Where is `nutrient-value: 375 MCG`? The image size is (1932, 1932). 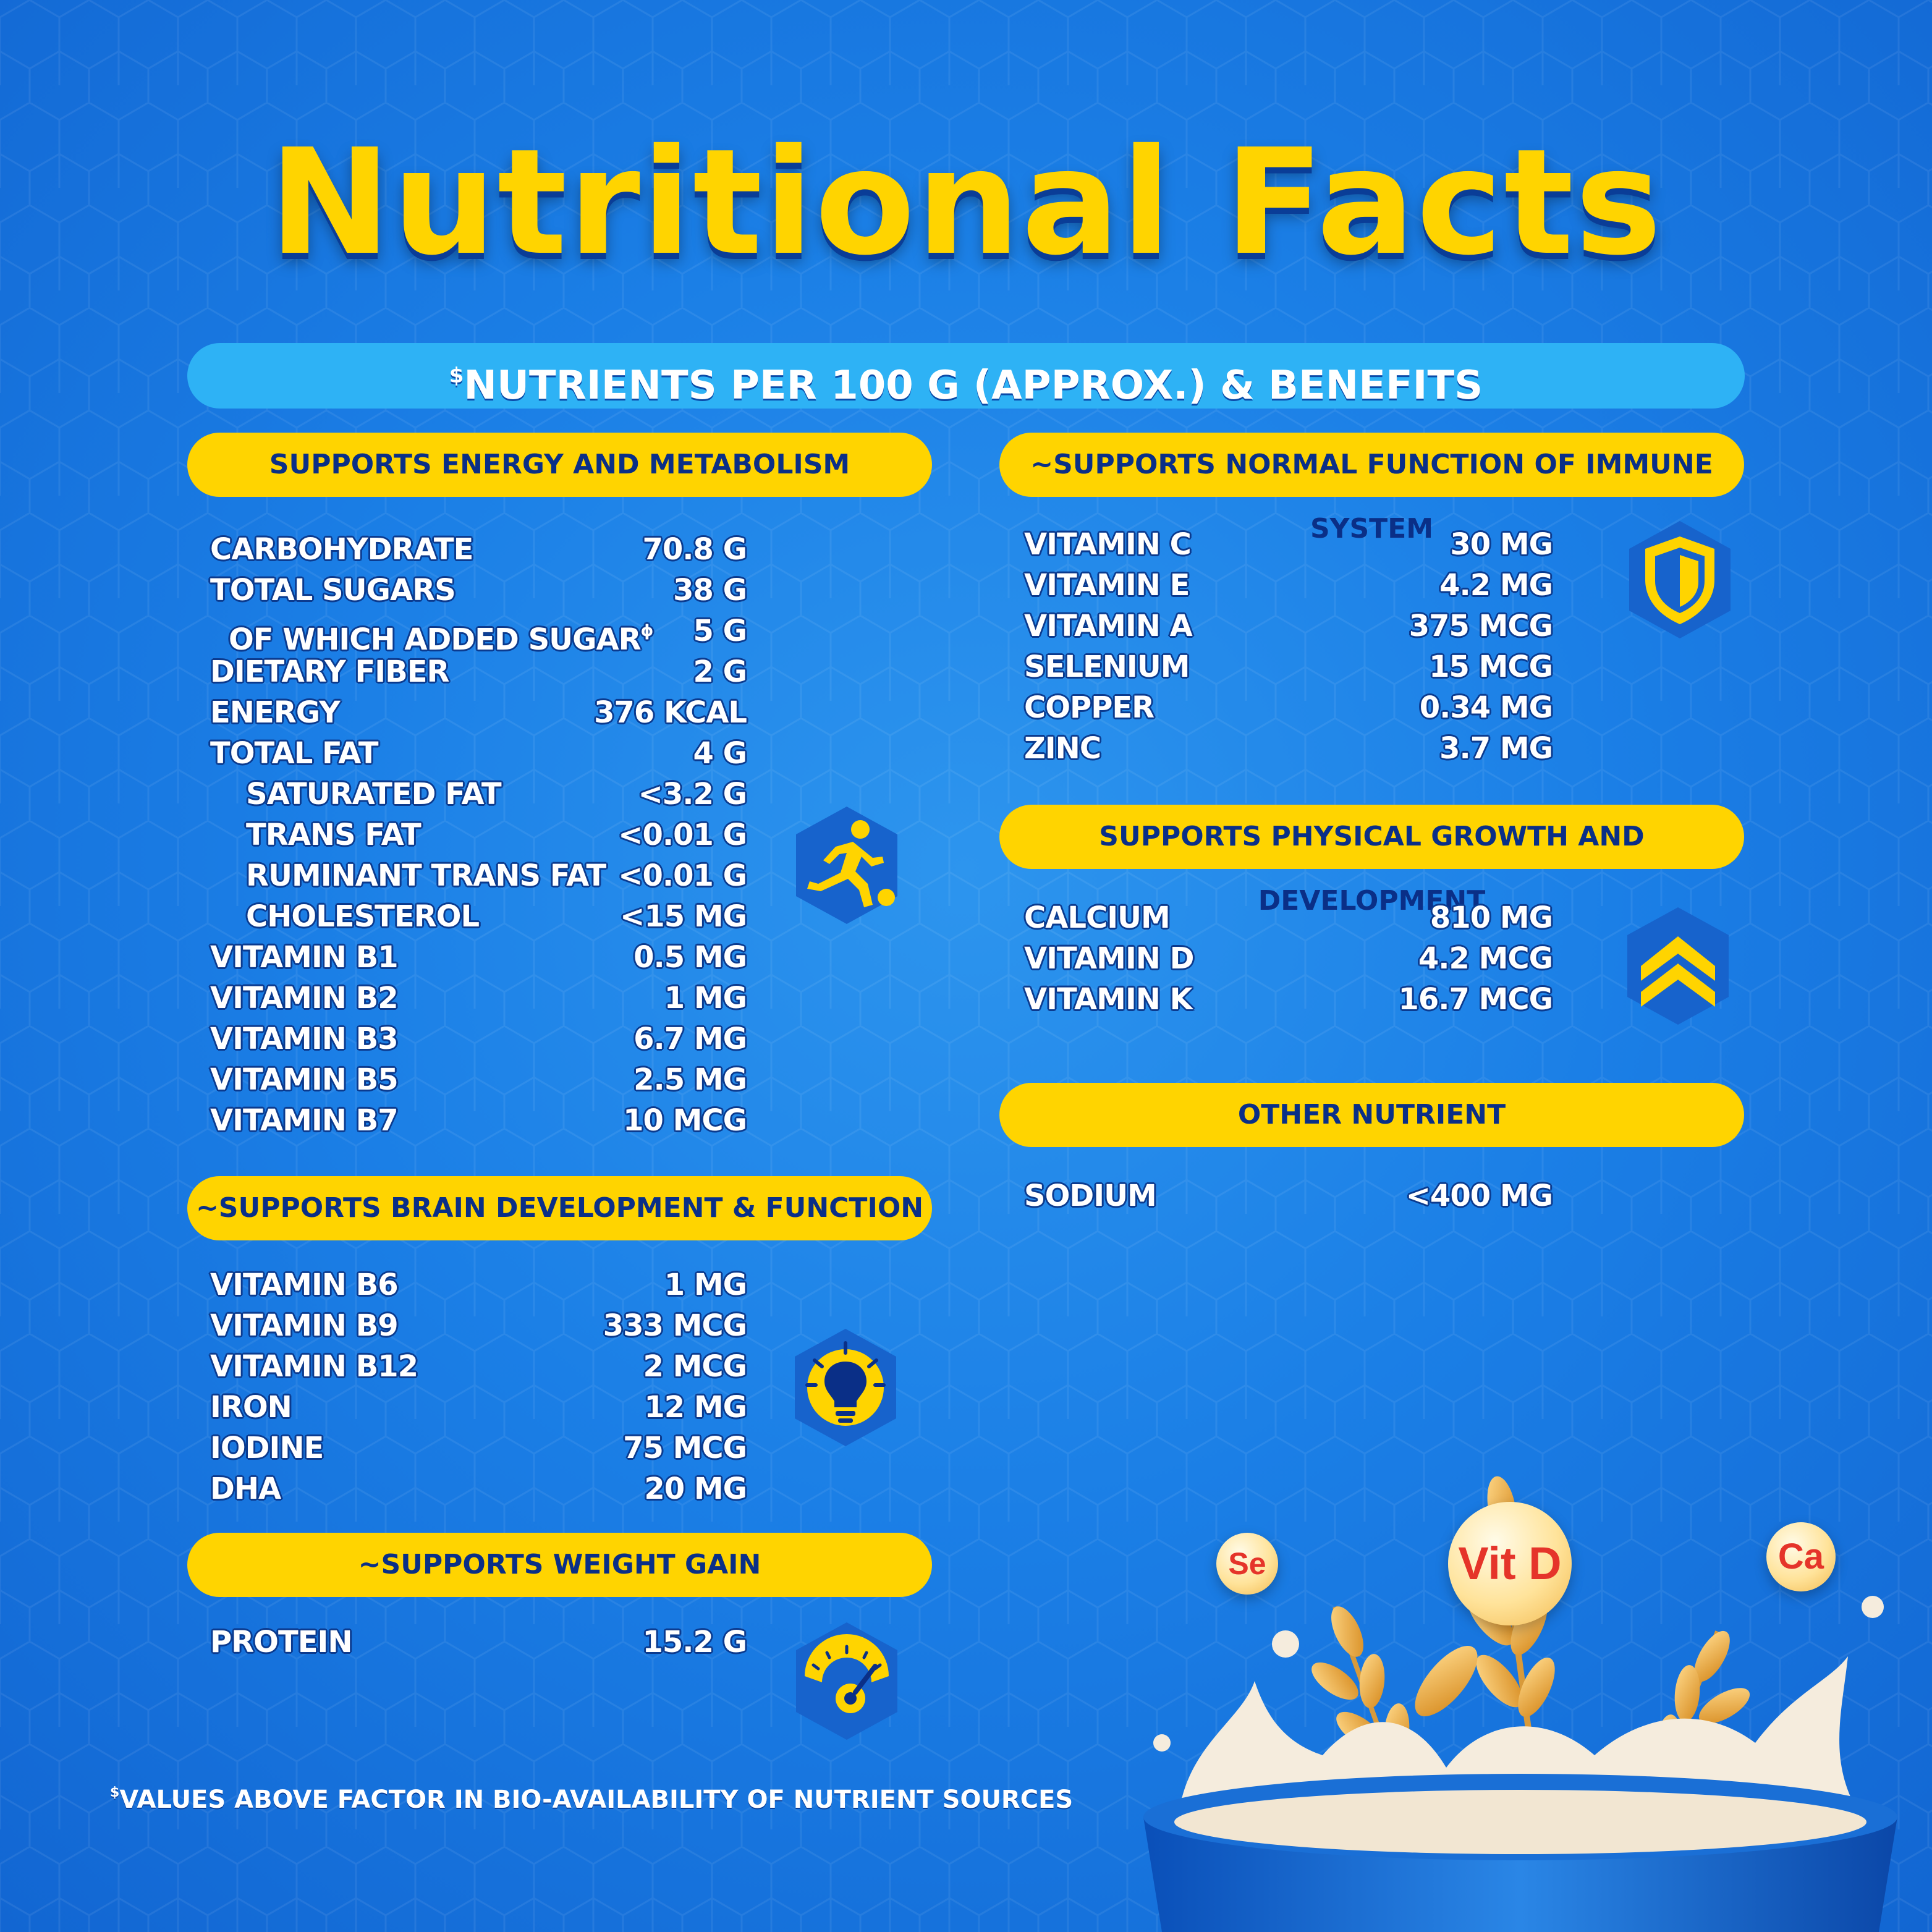 nutrient-value: 375 MCG is located at coordinates (1481, 626).